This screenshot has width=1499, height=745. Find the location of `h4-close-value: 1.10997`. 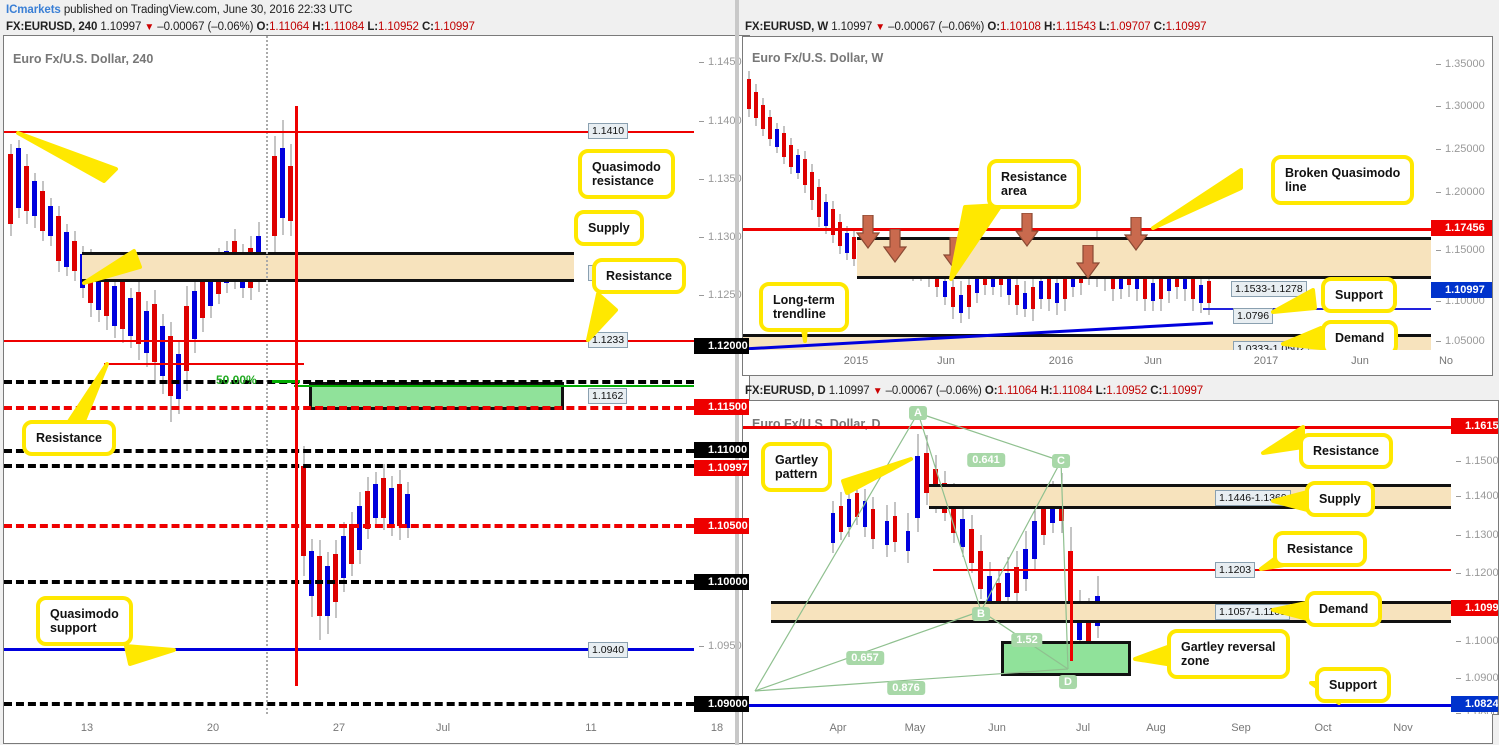

h4-close-value: 1.10997 is located at coordinates (454, 27).